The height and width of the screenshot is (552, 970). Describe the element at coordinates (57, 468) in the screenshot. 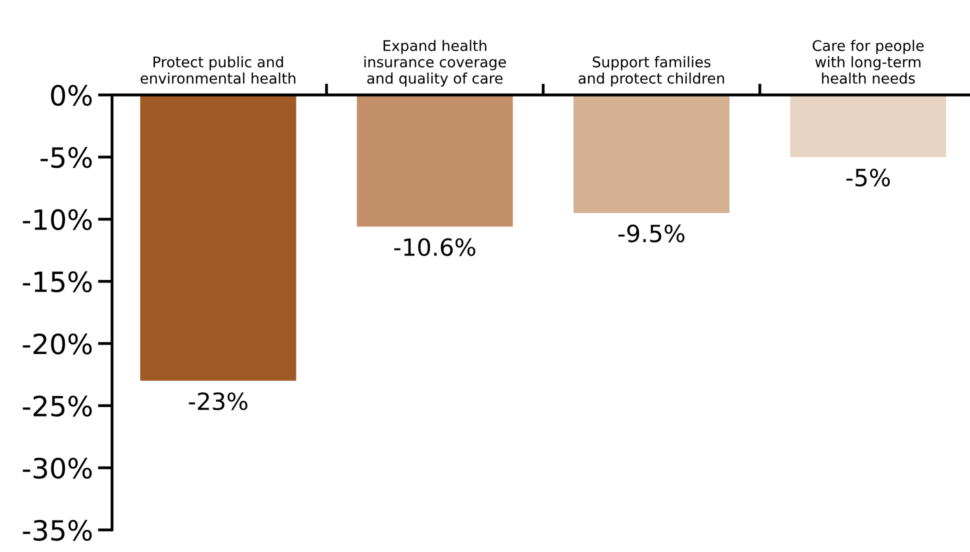

I see `y-tick-label: -30%` at that location.